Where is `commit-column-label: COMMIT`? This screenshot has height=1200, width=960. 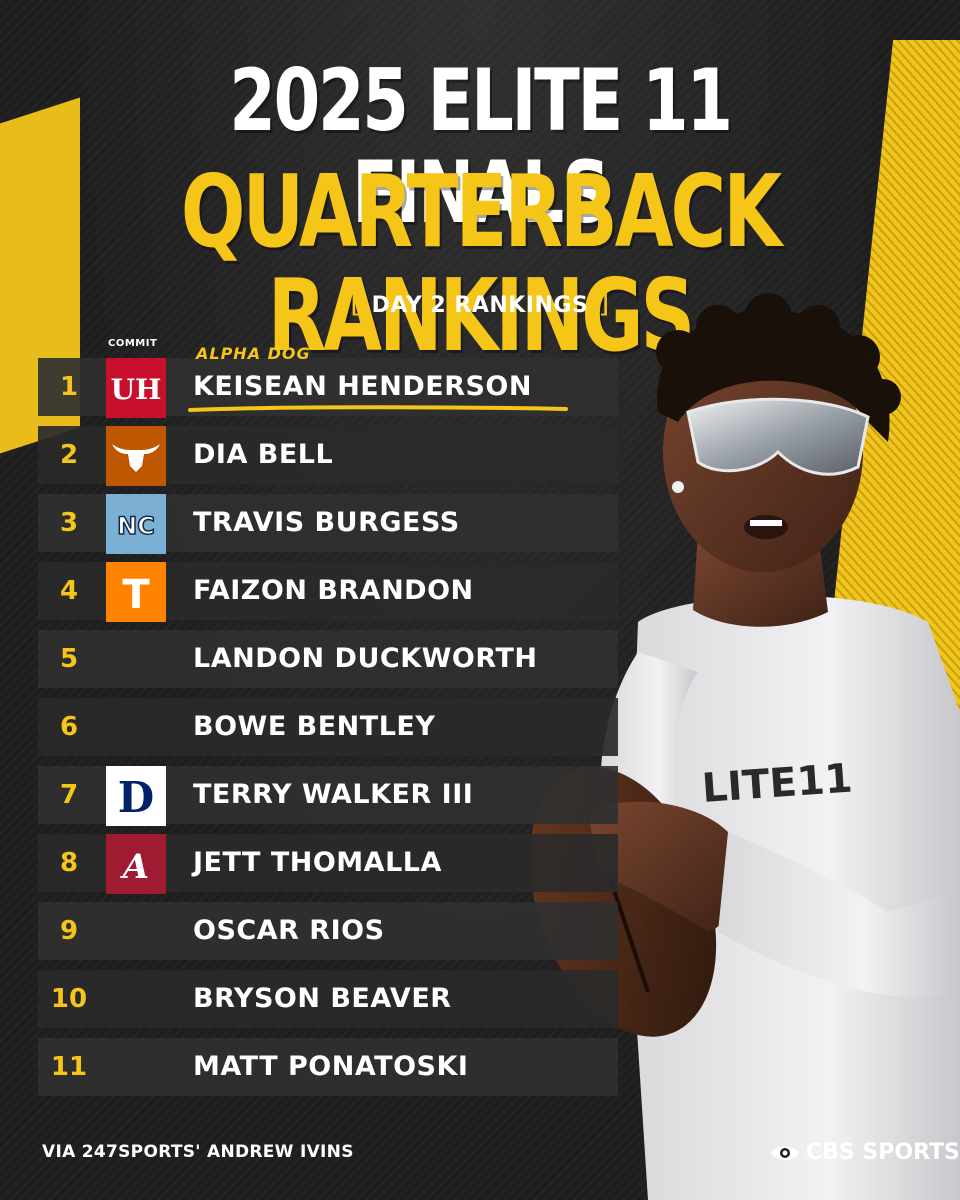
commit-column-label: COMMIT is located at coordinates (133, 343).